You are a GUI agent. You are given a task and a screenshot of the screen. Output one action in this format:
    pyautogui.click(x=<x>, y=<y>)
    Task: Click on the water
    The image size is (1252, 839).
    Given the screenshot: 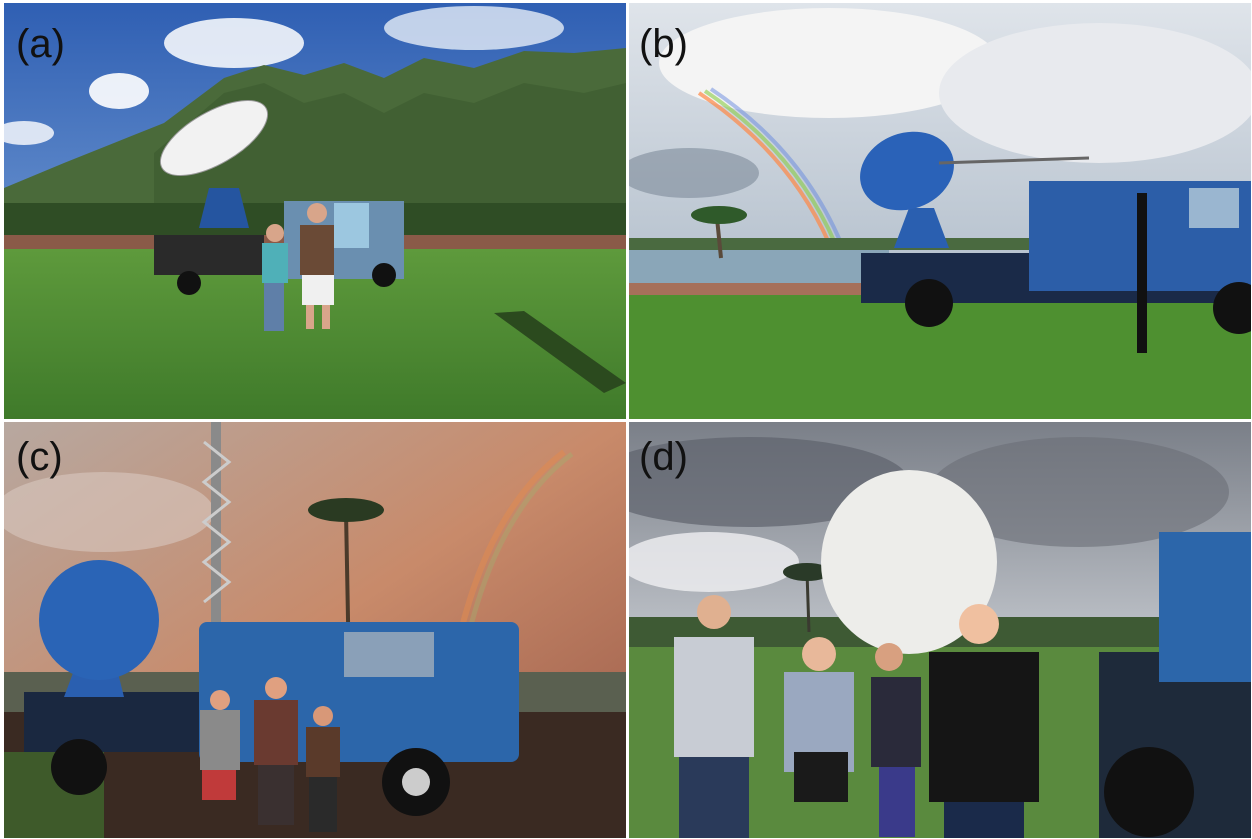 What is the action you would take?
    pyautogui.click(x=759, y=267)
    